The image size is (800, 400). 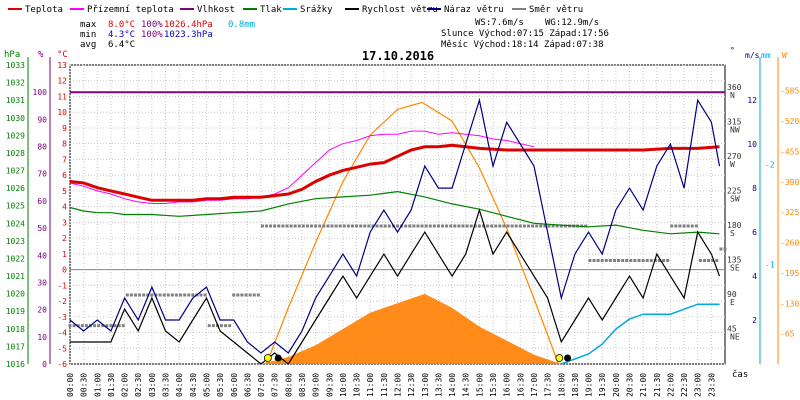 I want to click on tick-c: -2, so click(x=62, y=301).